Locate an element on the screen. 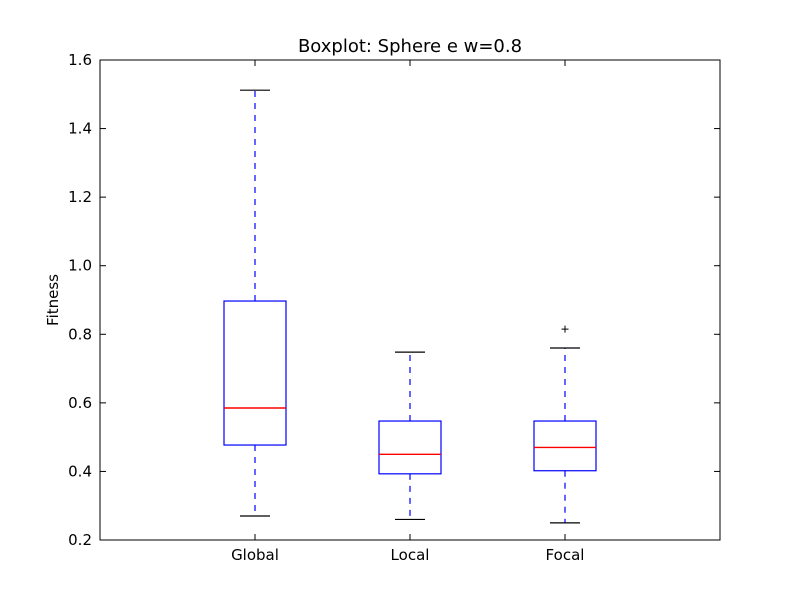 This screenshot has width=800, height=600. x-tick-label: Global is located at coordinates (255, 555).